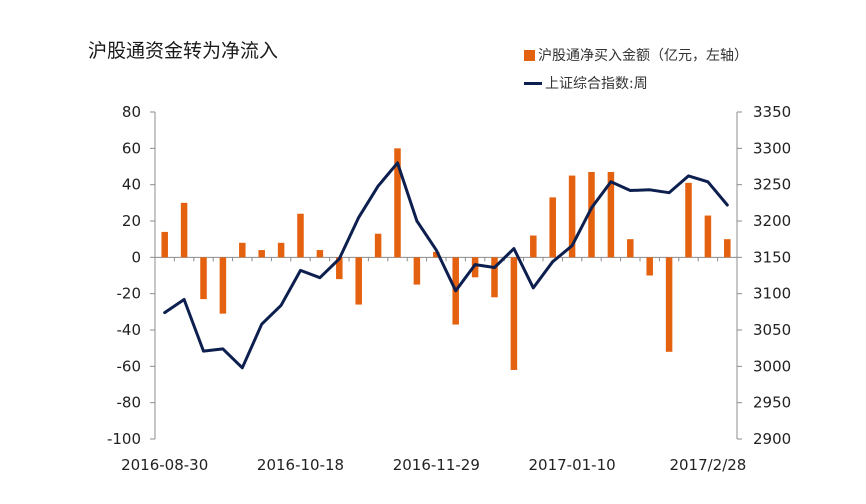 This screenshot has height=504, width=866. I want to click on right-axis-tick-label: 3300, so click(772, 148).